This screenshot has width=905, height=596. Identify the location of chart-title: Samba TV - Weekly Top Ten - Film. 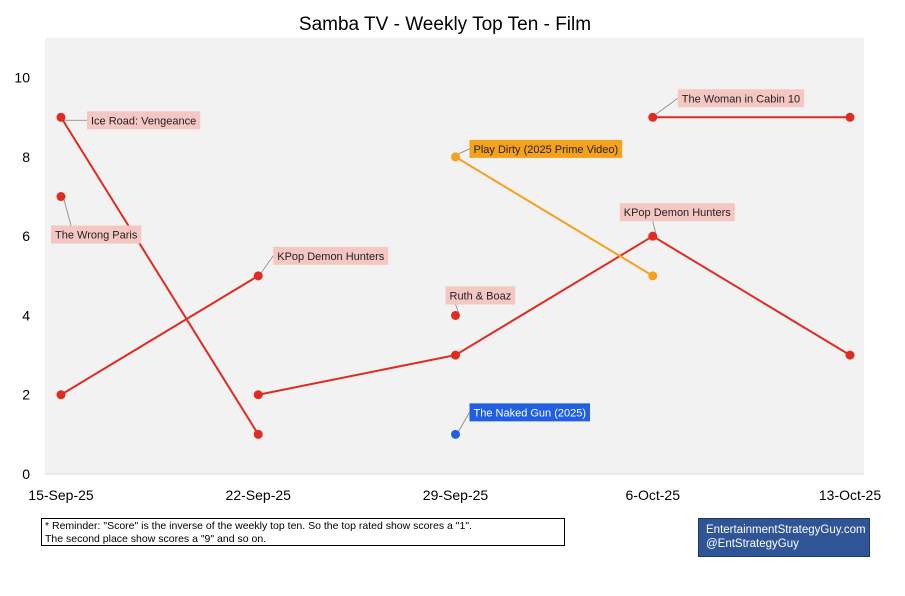
(445, 24).